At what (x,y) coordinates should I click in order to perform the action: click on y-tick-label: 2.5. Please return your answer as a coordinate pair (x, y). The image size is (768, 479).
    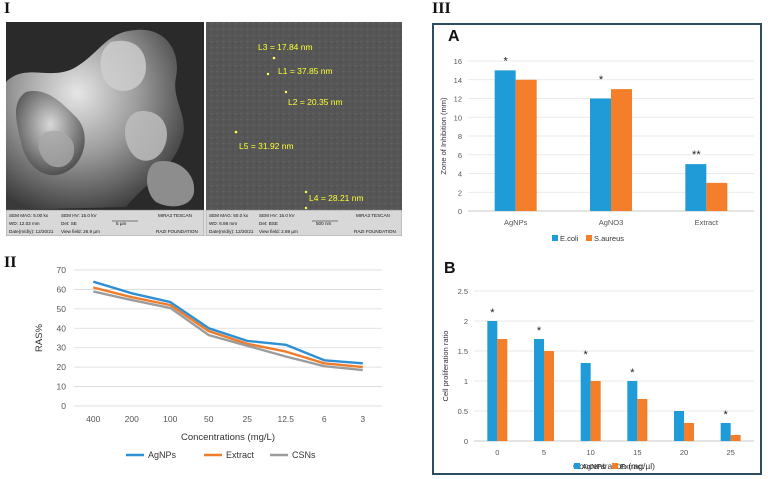
    Looking at the image, I should click on (463, 291).